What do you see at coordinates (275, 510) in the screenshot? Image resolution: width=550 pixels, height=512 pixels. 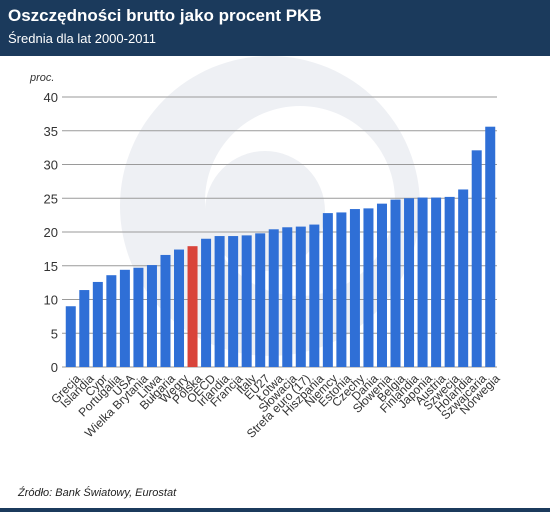 I see `bottom-rule` at bounding box center [275, 510].